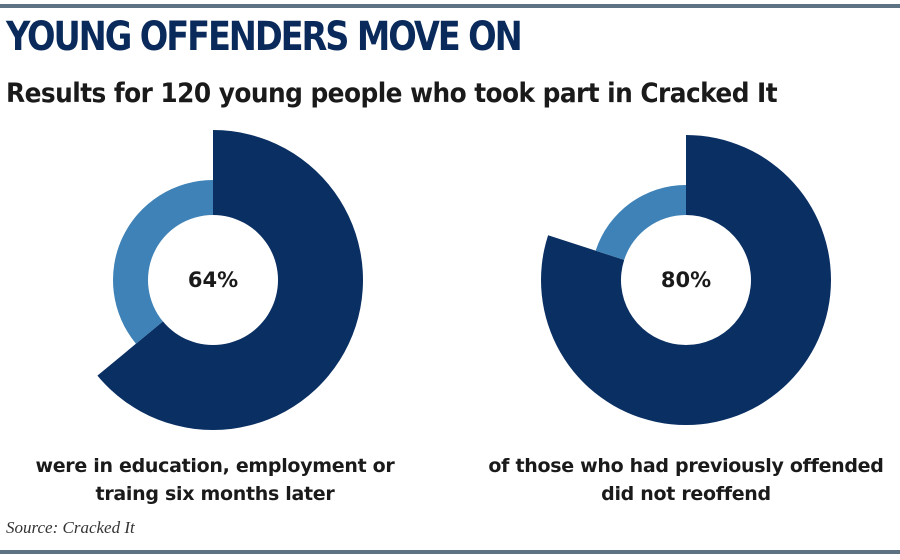 This screenshot has width=900, height=560. Describe the element at coordinates (450, 6) in the screenshot. I see `top-rule` at that location.